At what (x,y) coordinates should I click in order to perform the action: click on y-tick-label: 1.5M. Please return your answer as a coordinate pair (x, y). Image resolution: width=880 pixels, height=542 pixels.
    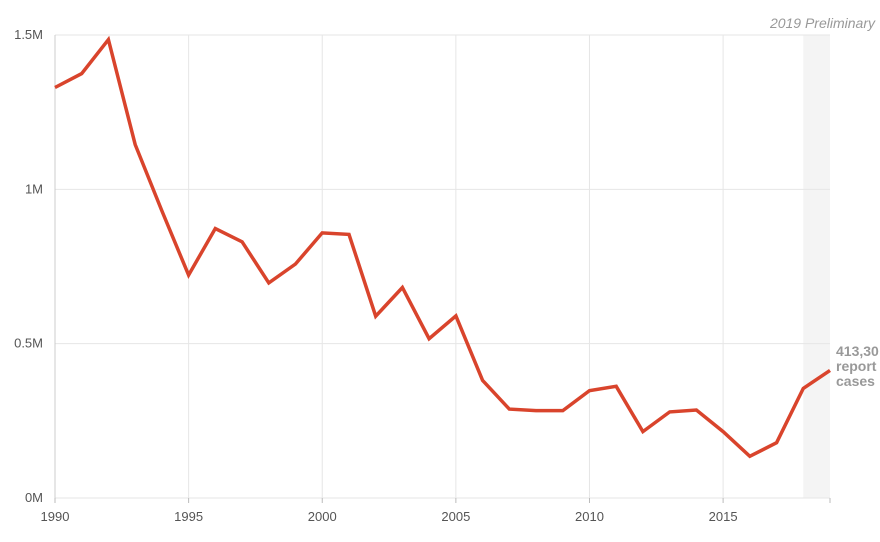
    Looking at the image, I should click on (28, 34).